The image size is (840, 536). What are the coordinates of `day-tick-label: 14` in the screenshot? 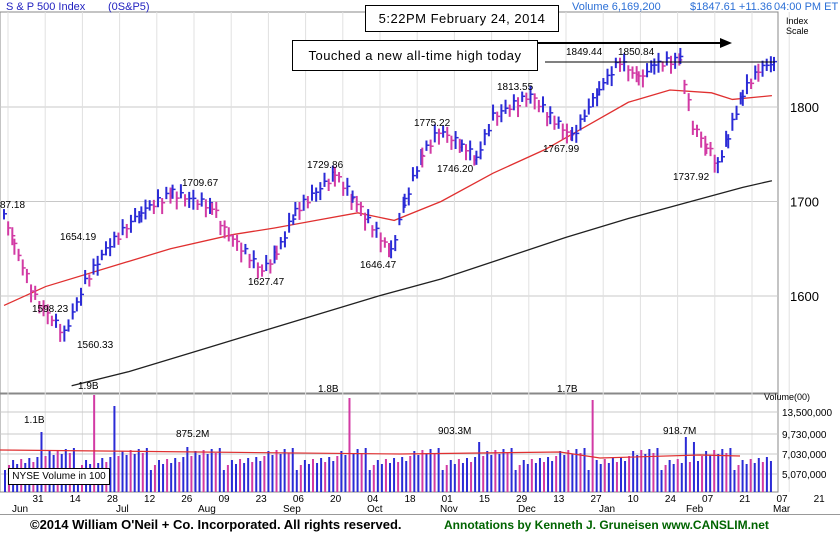 It's located at (76, 499).